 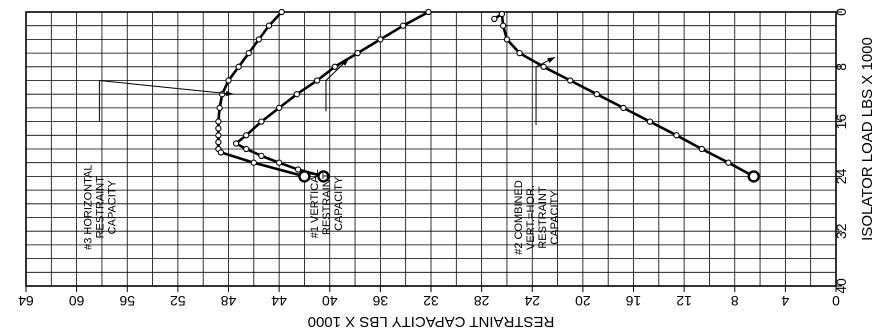 I want to click on end-marker-s2, so click(x=753, y=176).